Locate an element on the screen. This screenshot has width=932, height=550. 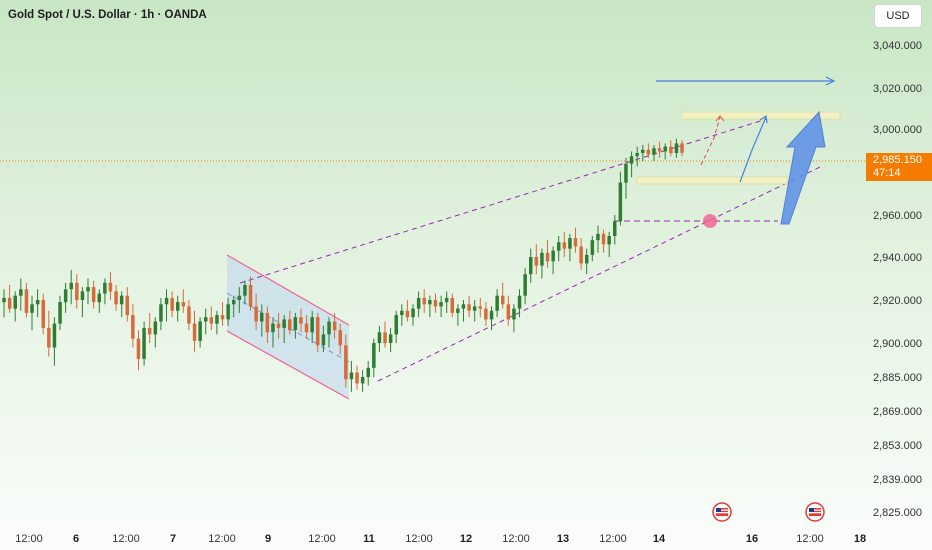
target-line-arrowhead is located at coordinates (830, 81).